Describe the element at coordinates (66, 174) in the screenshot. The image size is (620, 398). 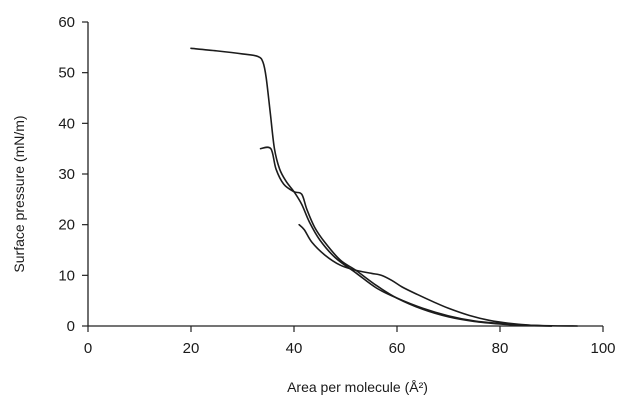
I see `y-tick-label: 30` at that location.